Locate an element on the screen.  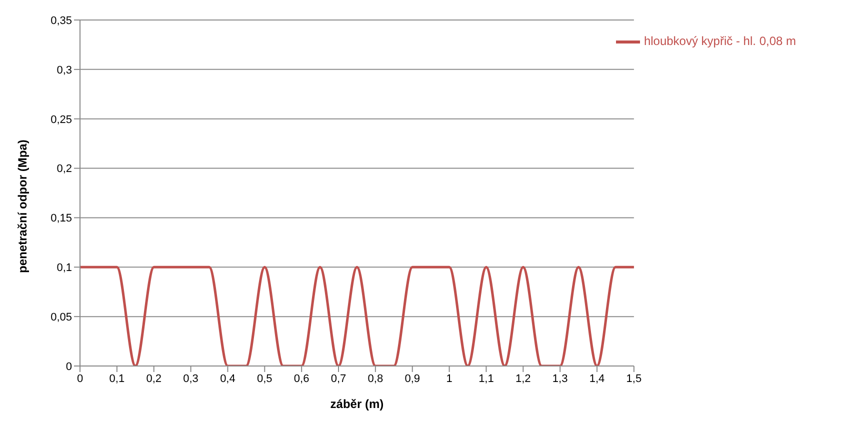
x-tick-label: 1,2 is located at coordinates (523, 378).